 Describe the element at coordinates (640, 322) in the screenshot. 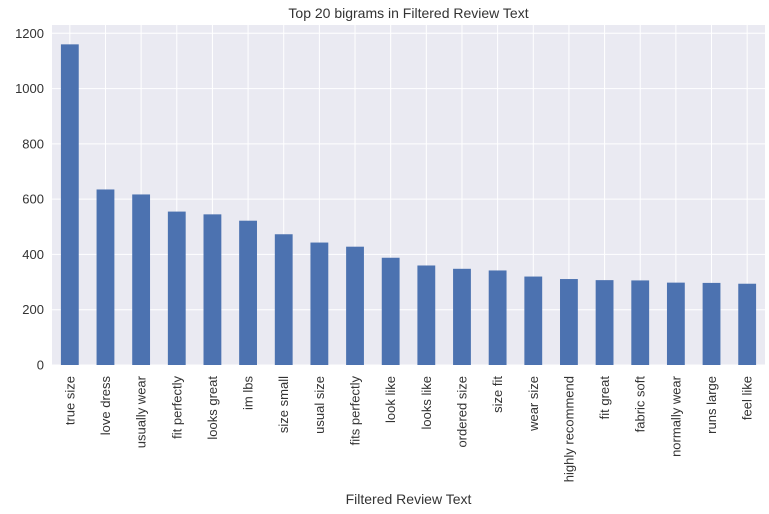

I see `bar-fabric-soft` at that location.